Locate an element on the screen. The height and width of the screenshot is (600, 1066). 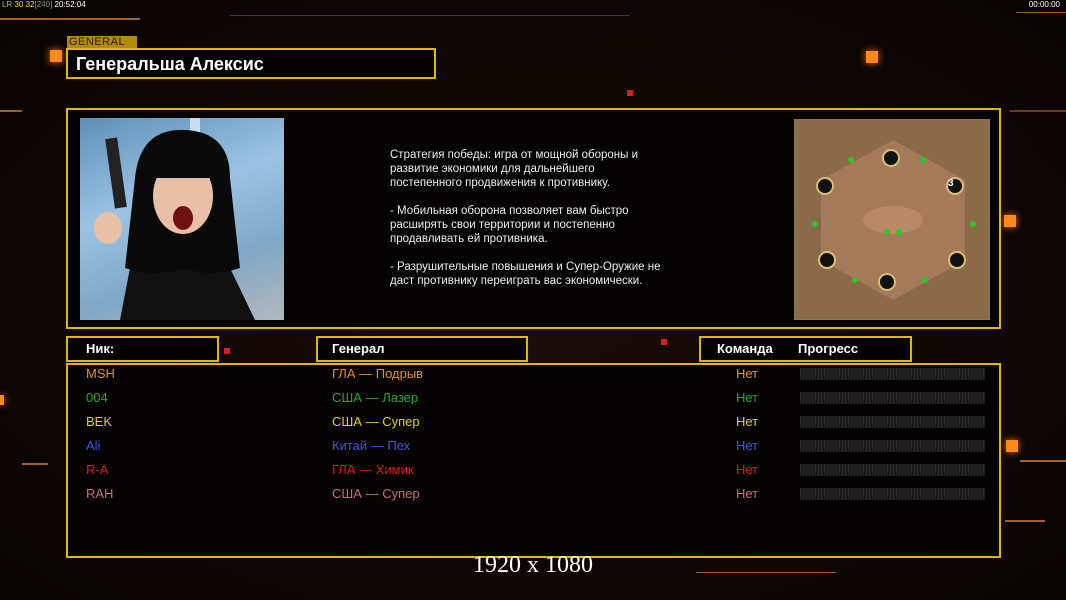
player-nick: MSH is located at coordinates (100, 373).